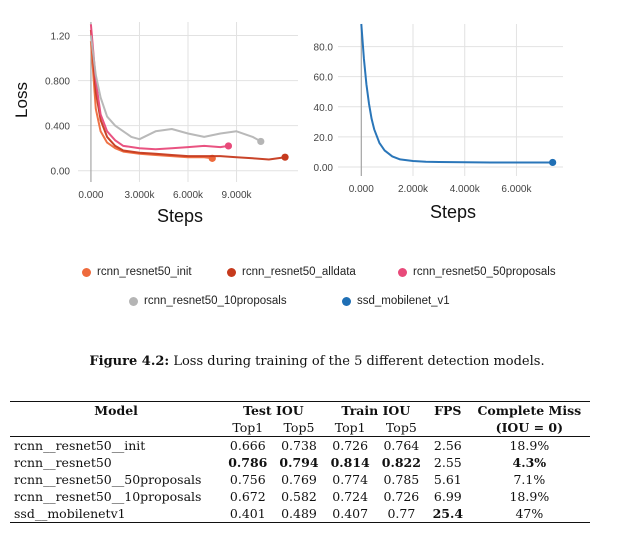  Describe the element at coordinates (401, 427) in the screenshot. I see `header-train-top5: Top5` at that location.